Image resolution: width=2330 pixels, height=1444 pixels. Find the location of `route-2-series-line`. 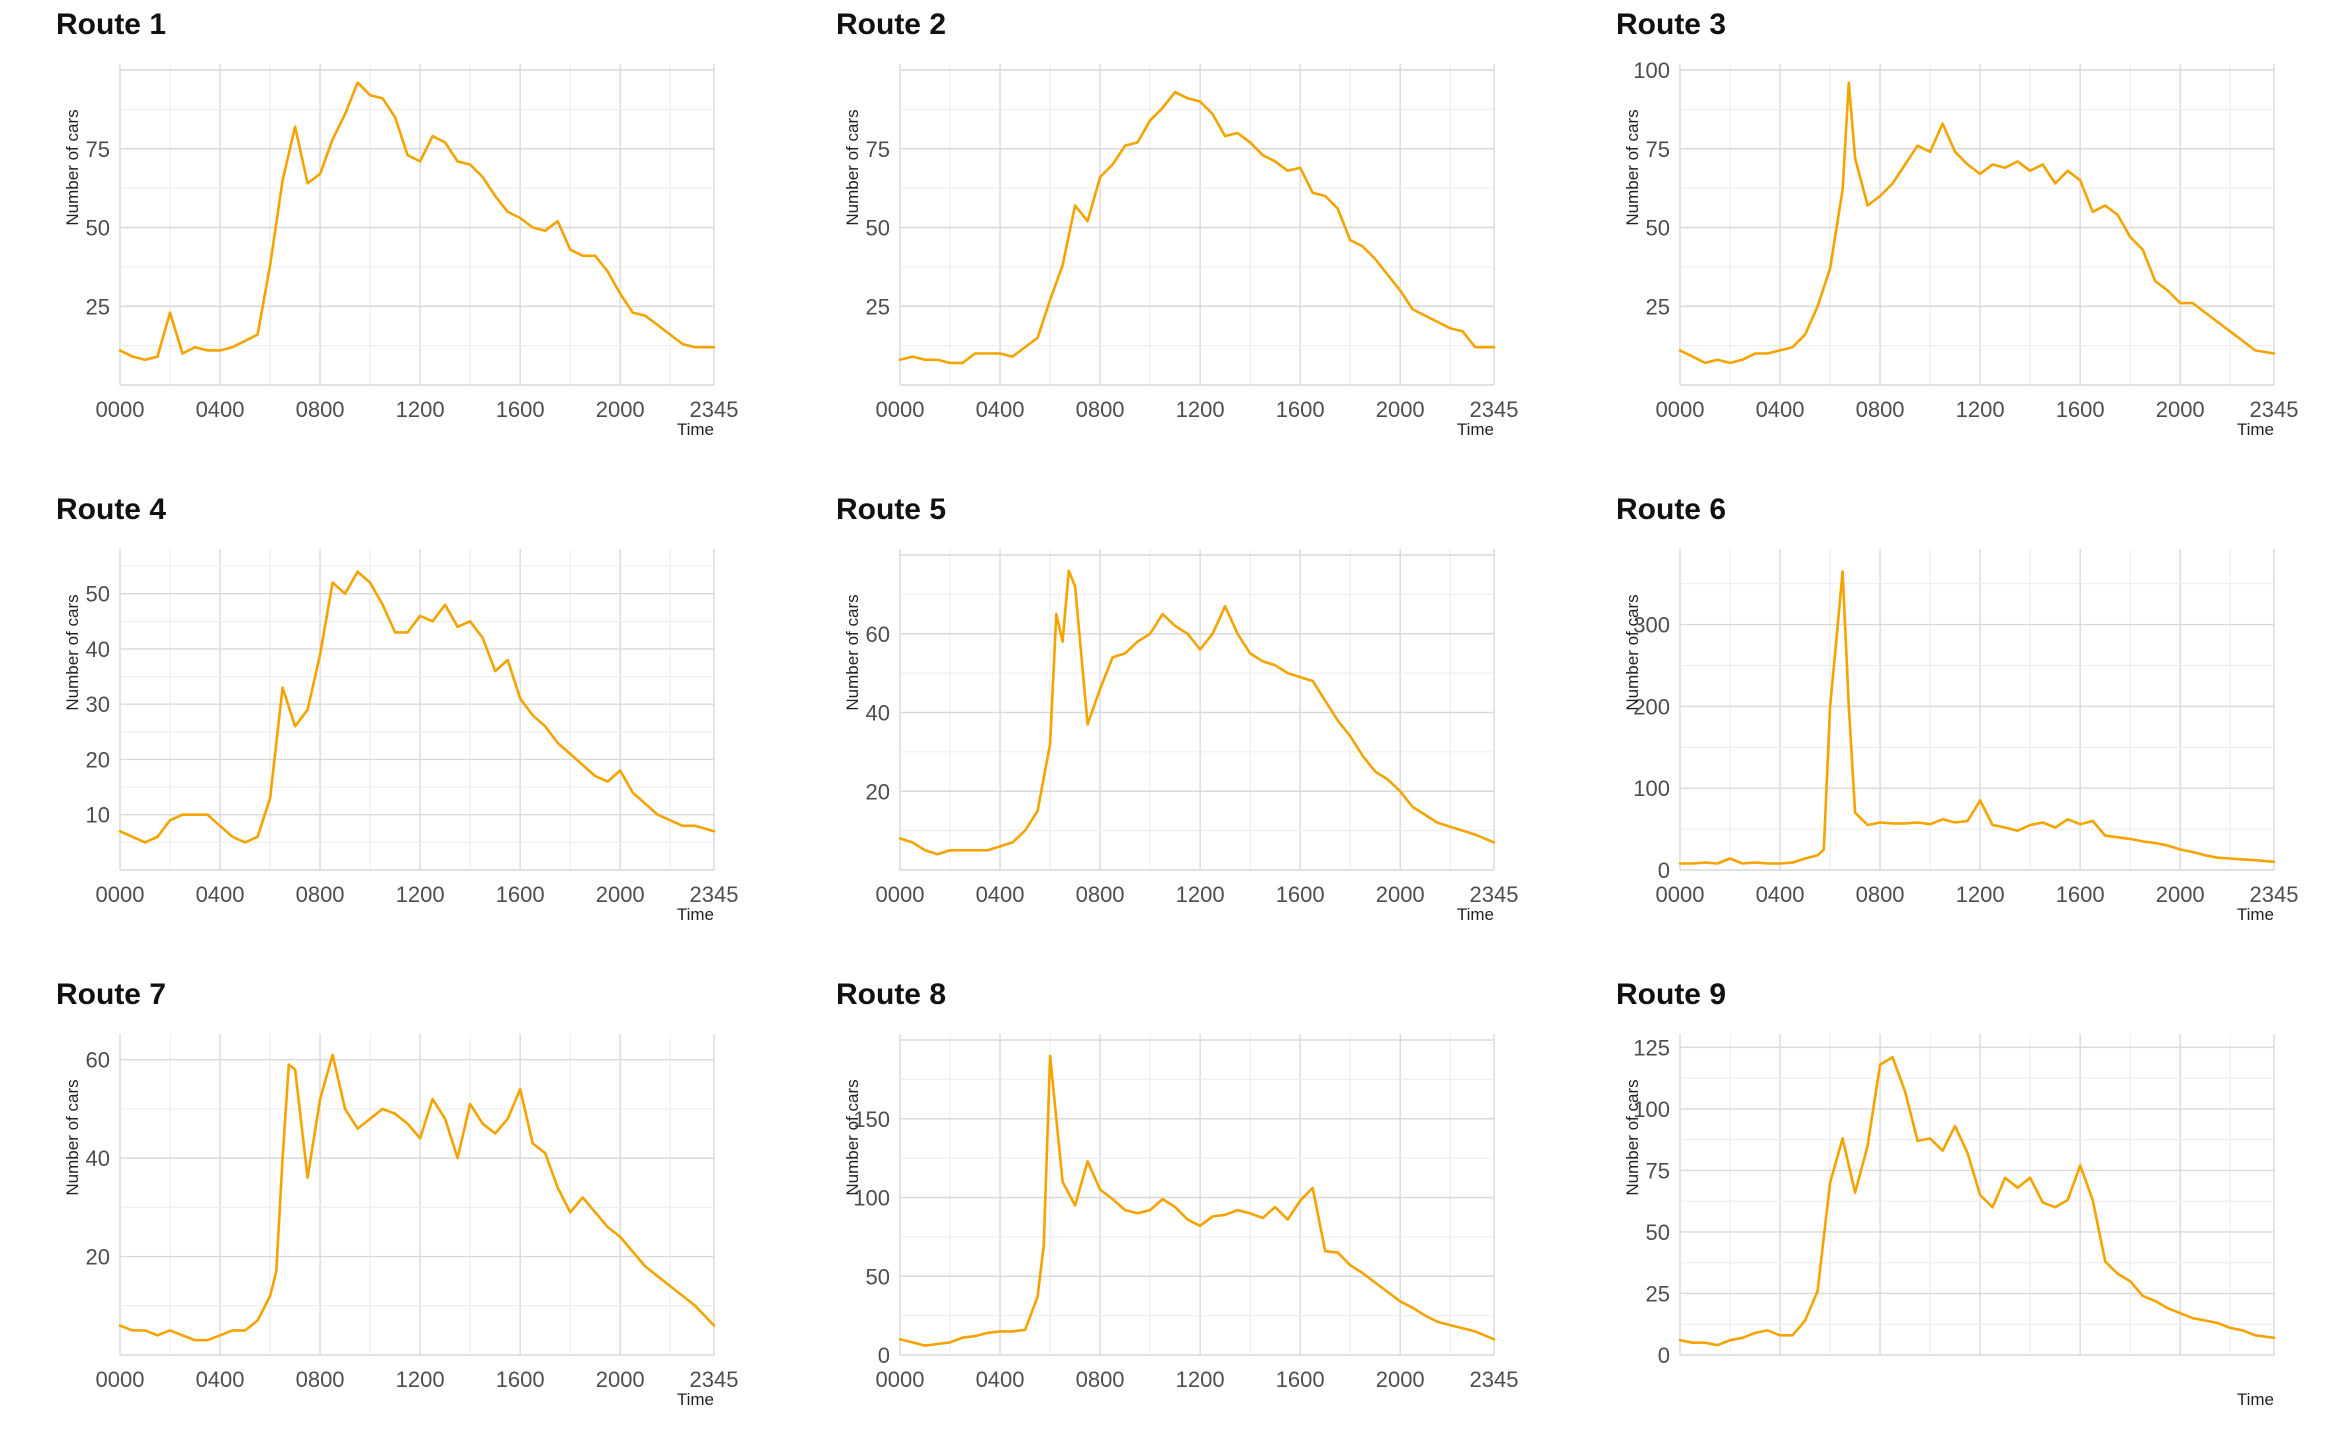

route-2-series-line is located at coordinates (1197, 227).